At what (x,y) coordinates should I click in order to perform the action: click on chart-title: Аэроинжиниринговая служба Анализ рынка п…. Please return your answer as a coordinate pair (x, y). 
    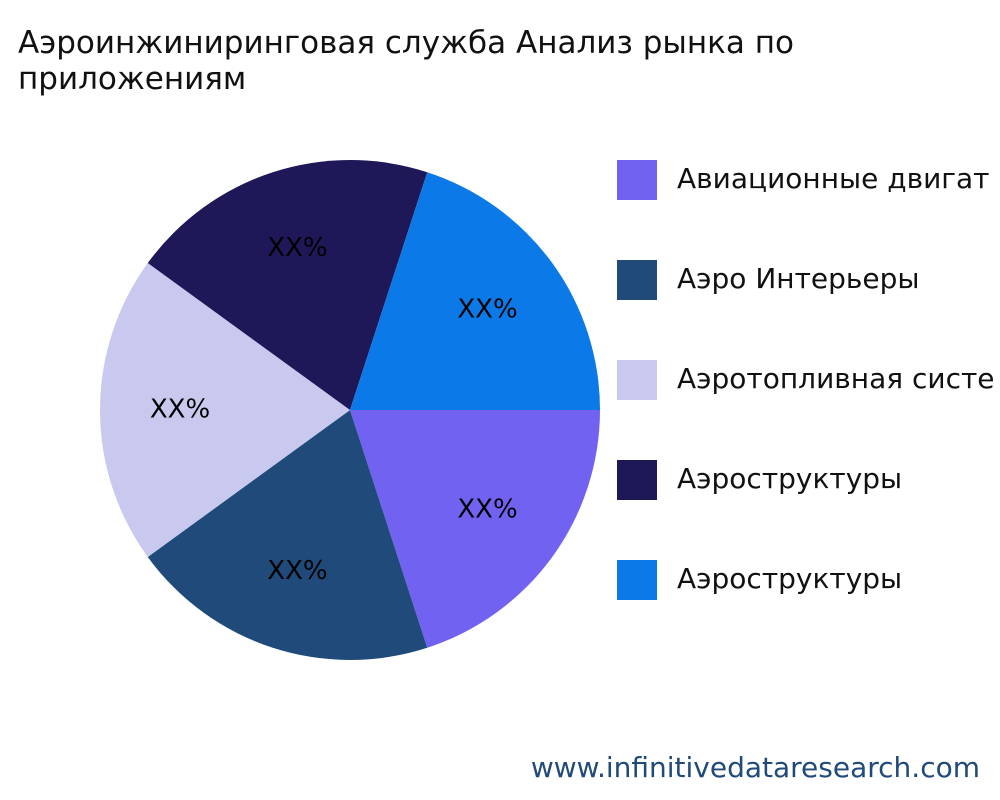
    Looking at the image, I should click on (406, 61).